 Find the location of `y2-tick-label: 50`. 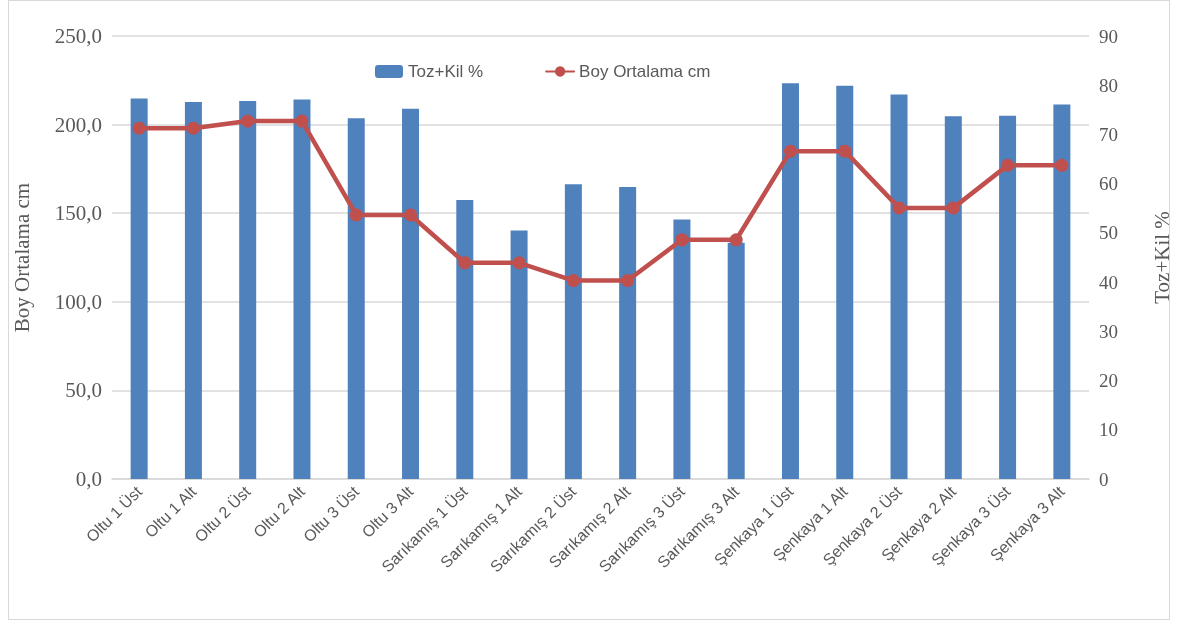

y2-tick-label: 50 is located at coordinates (1108, 233).